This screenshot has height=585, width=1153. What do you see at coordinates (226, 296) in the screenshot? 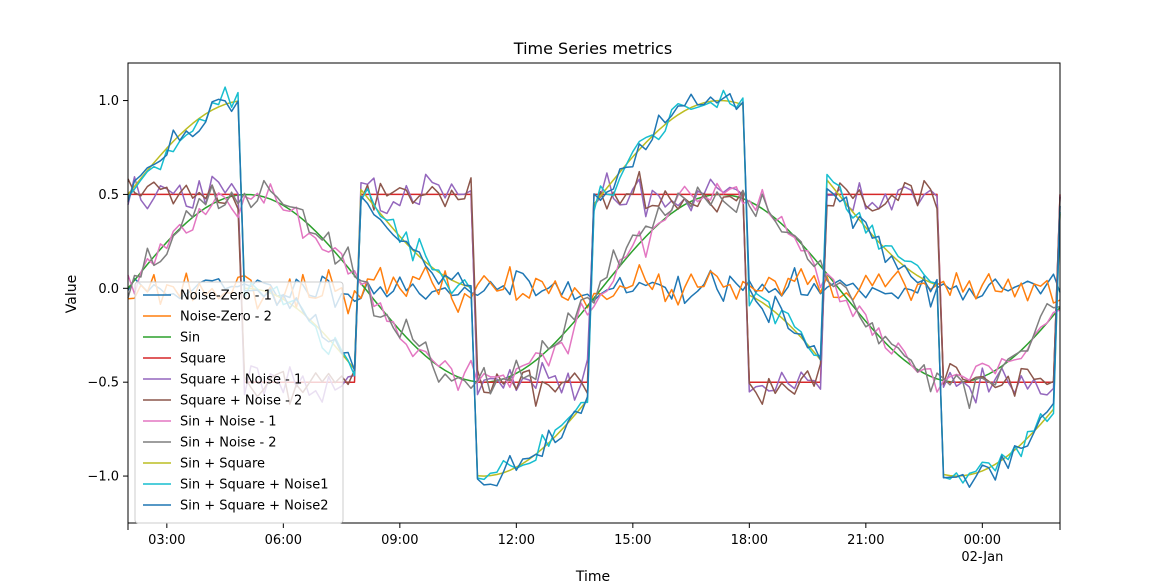
I see `legend-label: Noise-Zero - 1` at bounding box center [226, 296].